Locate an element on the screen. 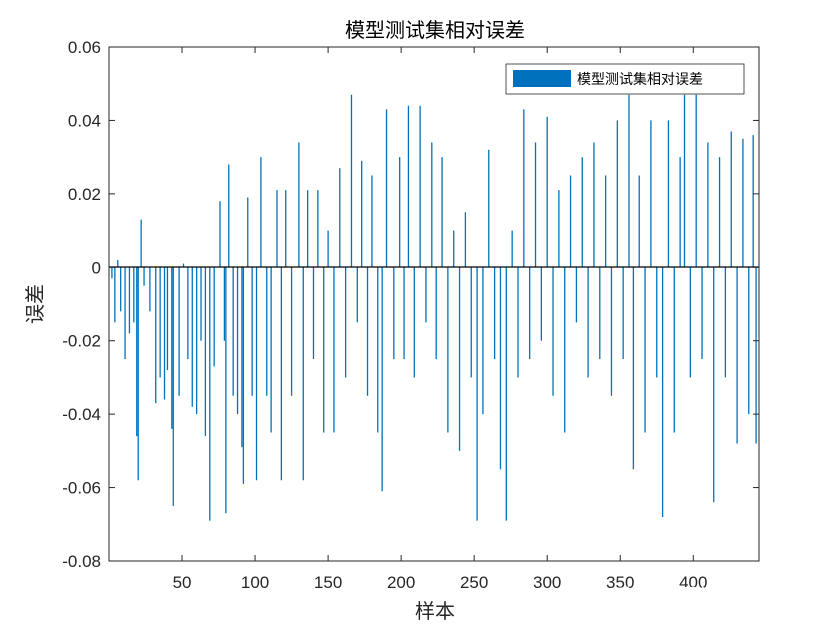  x-axis-label: 样本 is located at coordinates (435, 611).